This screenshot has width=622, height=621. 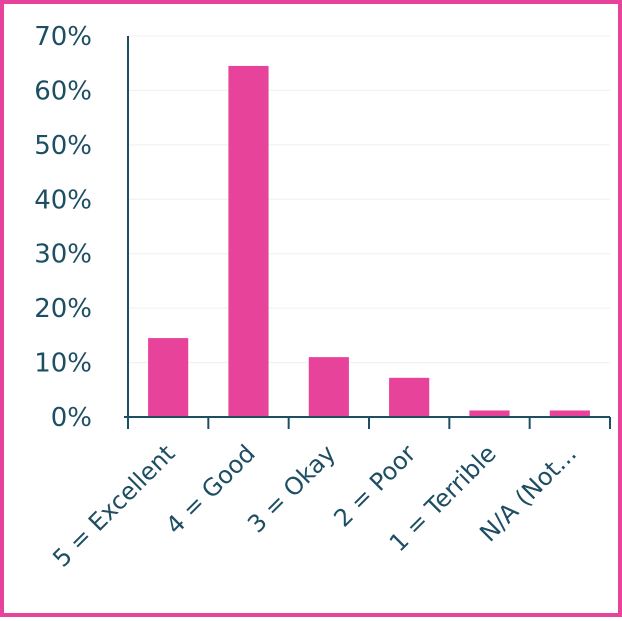 I want to click on y-tick-labels: 0% 10% 20% 30% 40% 50% 60% 70%, so click(x=63, y=227).